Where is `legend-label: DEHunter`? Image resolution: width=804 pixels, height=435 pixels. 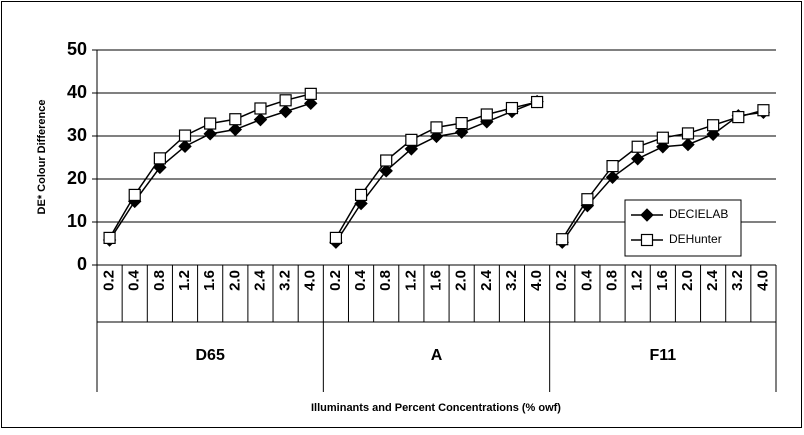 legend-label: DEHunter is located at coordinates (695, 239).